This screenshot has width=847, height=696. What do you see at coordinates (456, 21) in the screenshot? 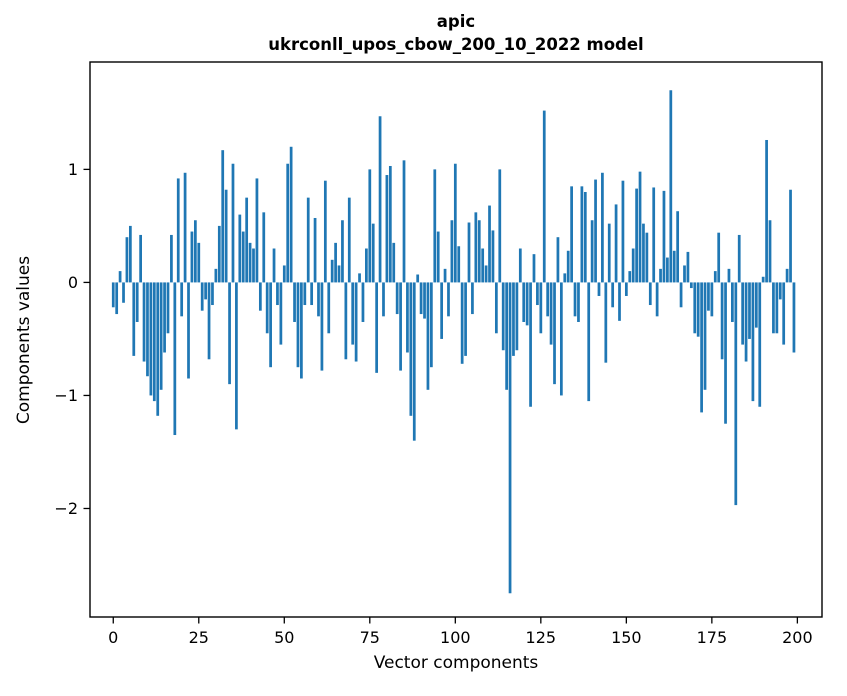
I see `chart-title-line1: apic` at bounding box center [456, 21].